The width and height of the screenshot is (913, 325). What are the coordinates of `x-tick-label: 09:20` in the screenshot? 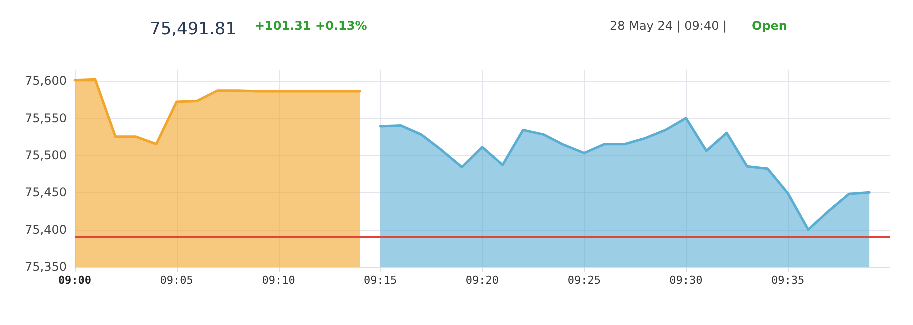 It's located at (482, 280).